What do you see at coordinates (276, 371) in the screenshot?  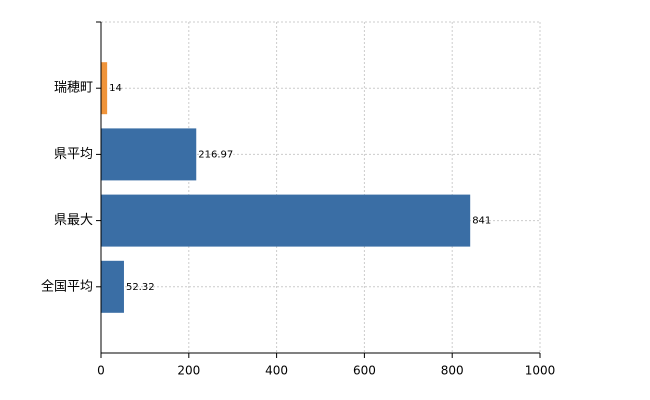 I see `x-tick-label: 400` at bounding box center [276, 371].